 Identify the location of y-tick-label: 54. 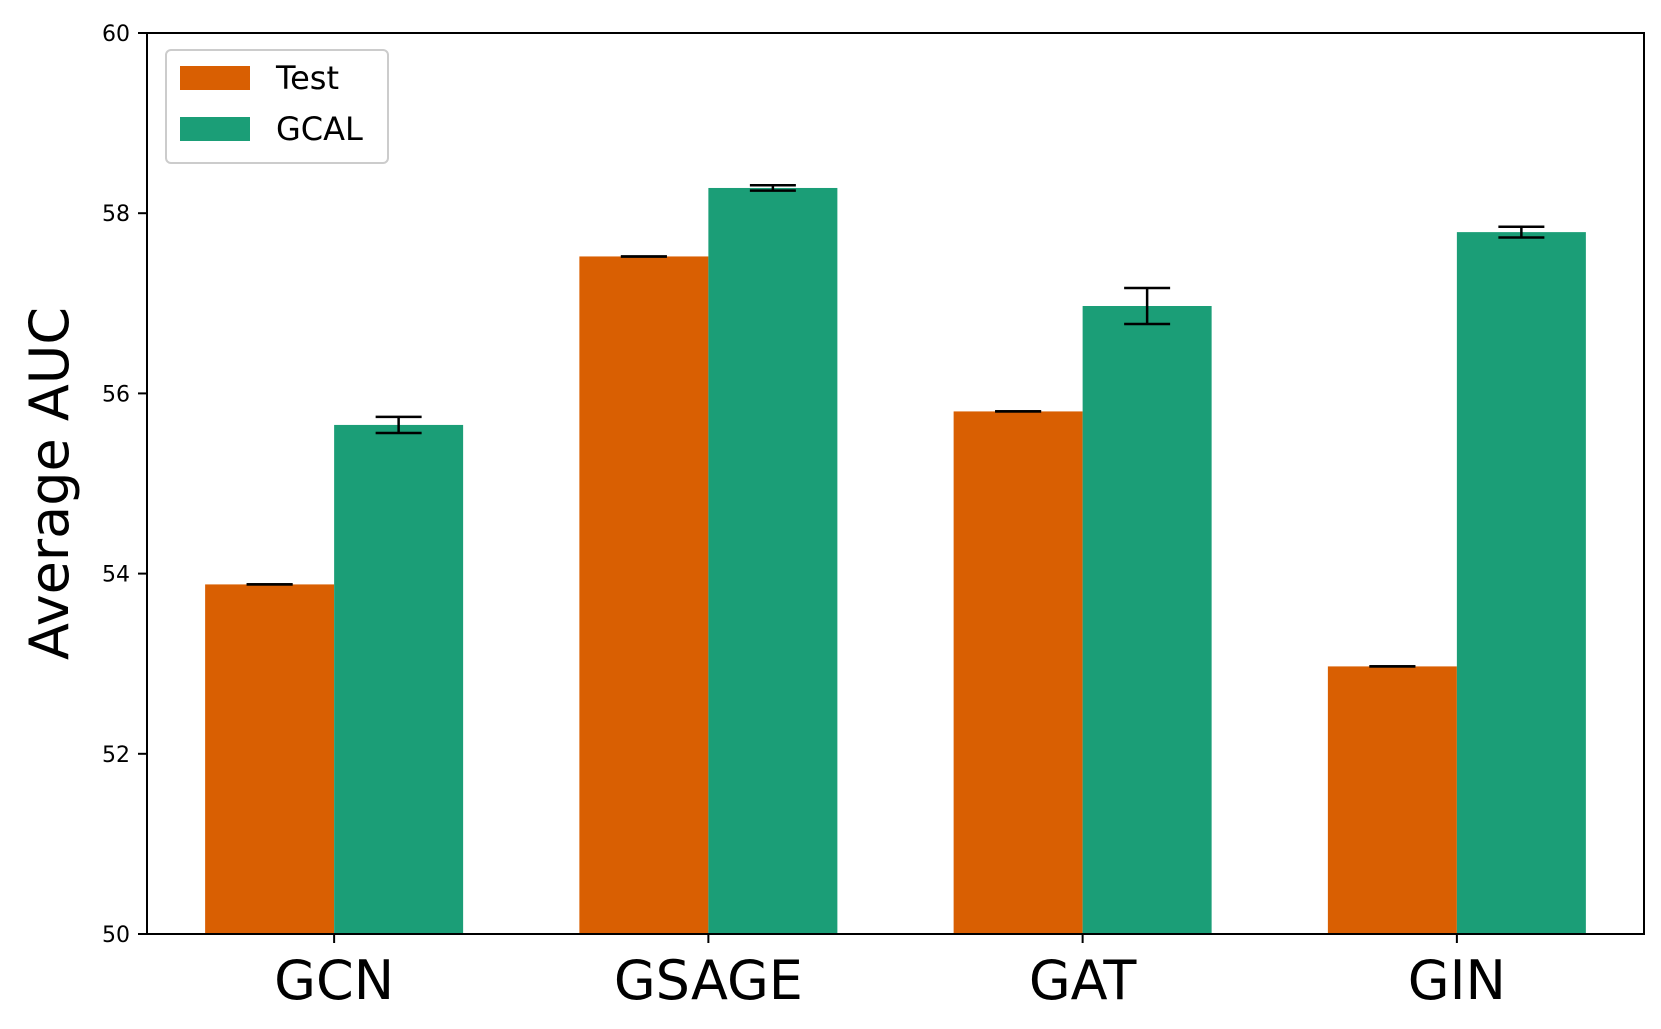
(116, 575).